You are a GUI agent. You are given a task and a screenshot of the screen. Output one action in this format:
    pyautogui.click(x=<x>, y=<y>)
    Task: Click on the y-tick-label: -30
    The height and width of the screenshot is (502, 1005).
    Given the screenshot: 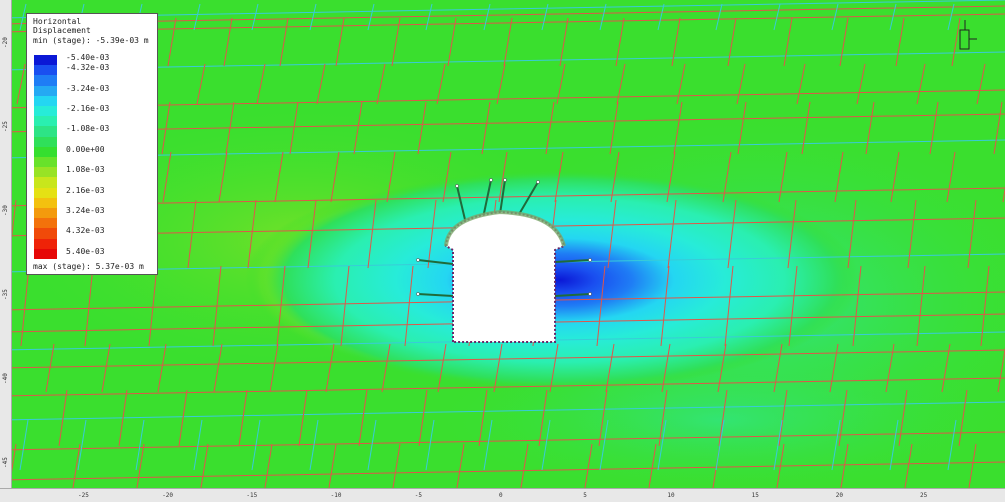 What is the action you would take?
    pyautogui.click(x=5, y=210)
    